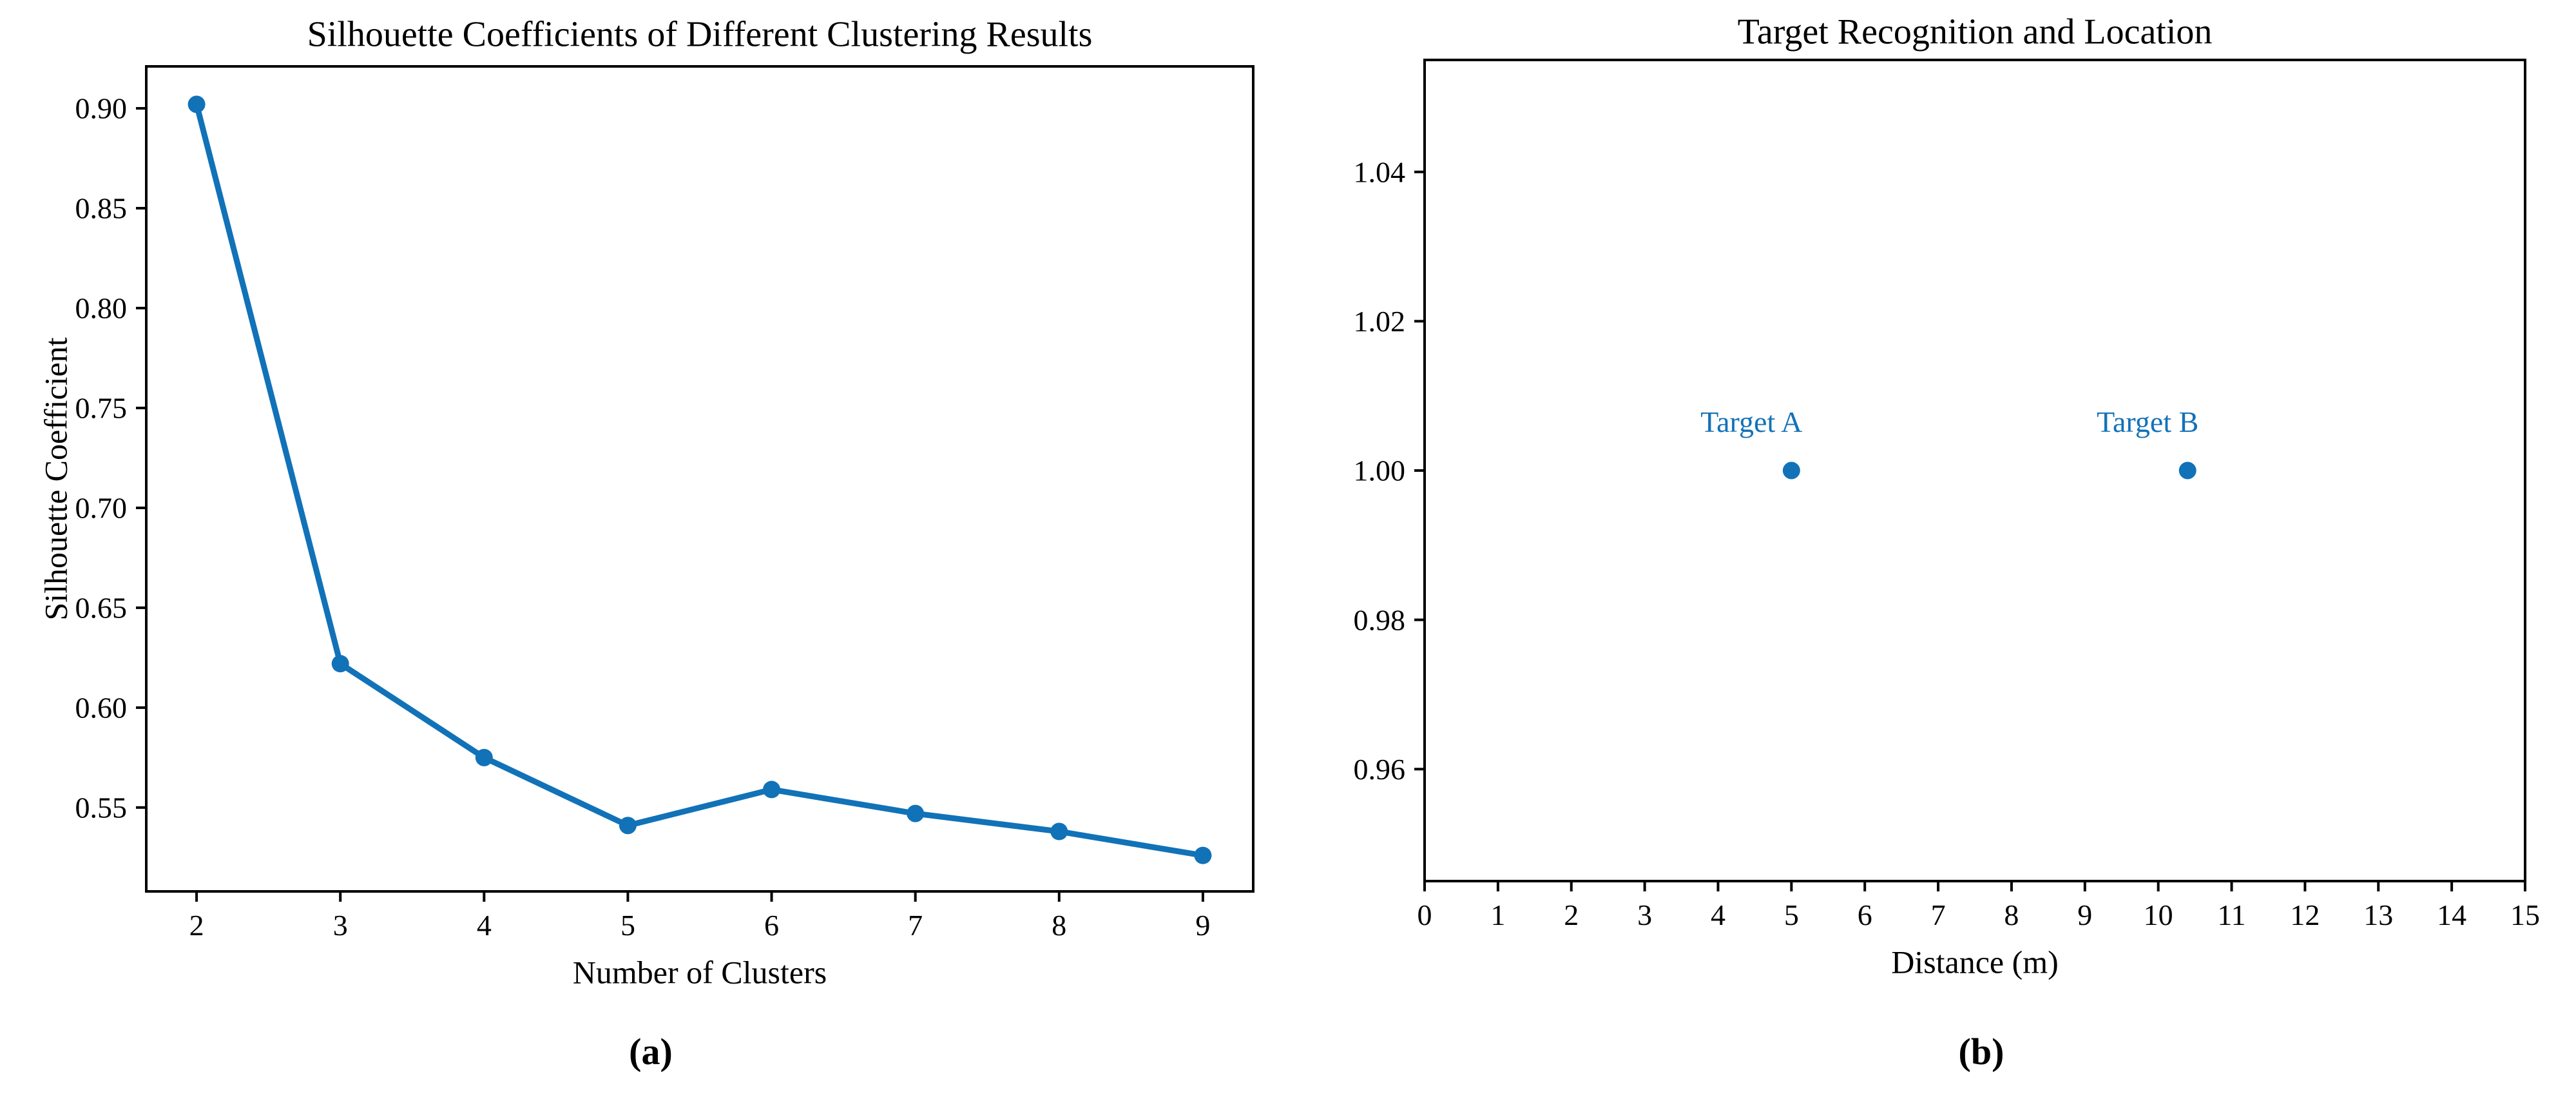 The image size is (2576, 1117). Describe the element at coordinates (1380, 321) in the screenshot. I see `y-tick-label: 1.02` at that location.